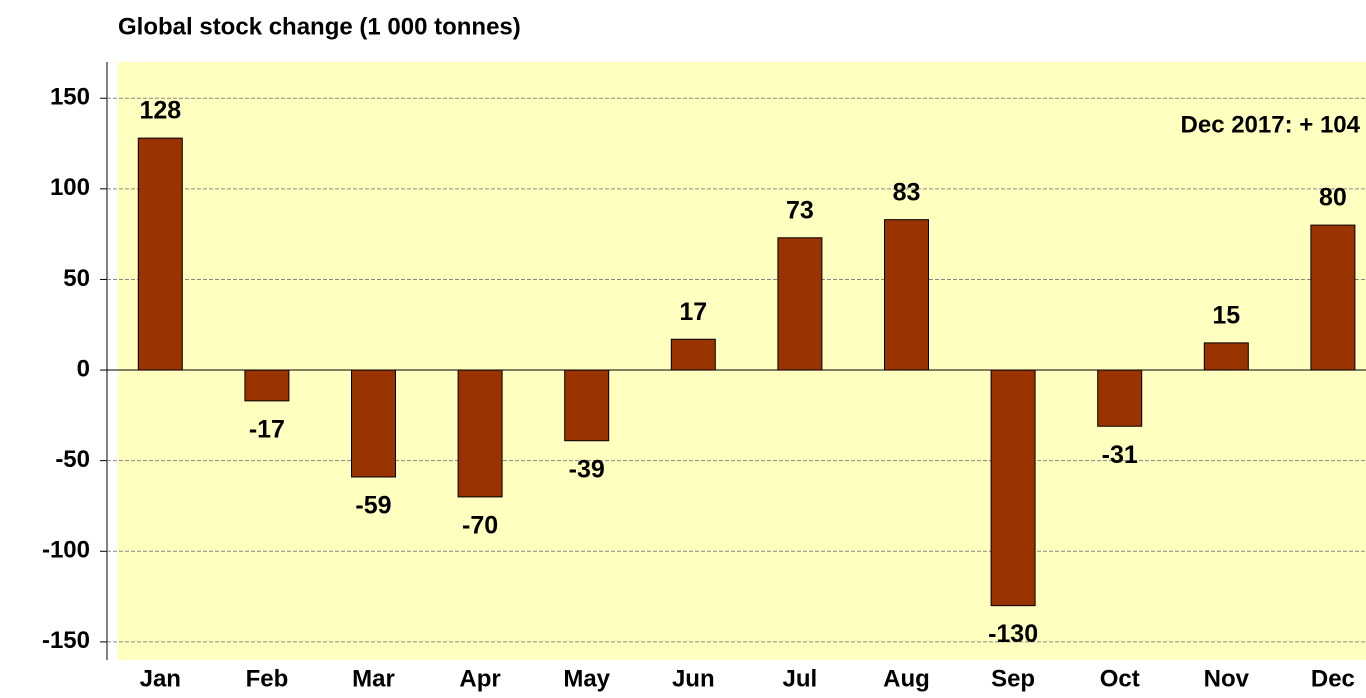 This screenshot has width=1366, height=698. I want to click on x-tick-label: Jan, so click(160, 678).